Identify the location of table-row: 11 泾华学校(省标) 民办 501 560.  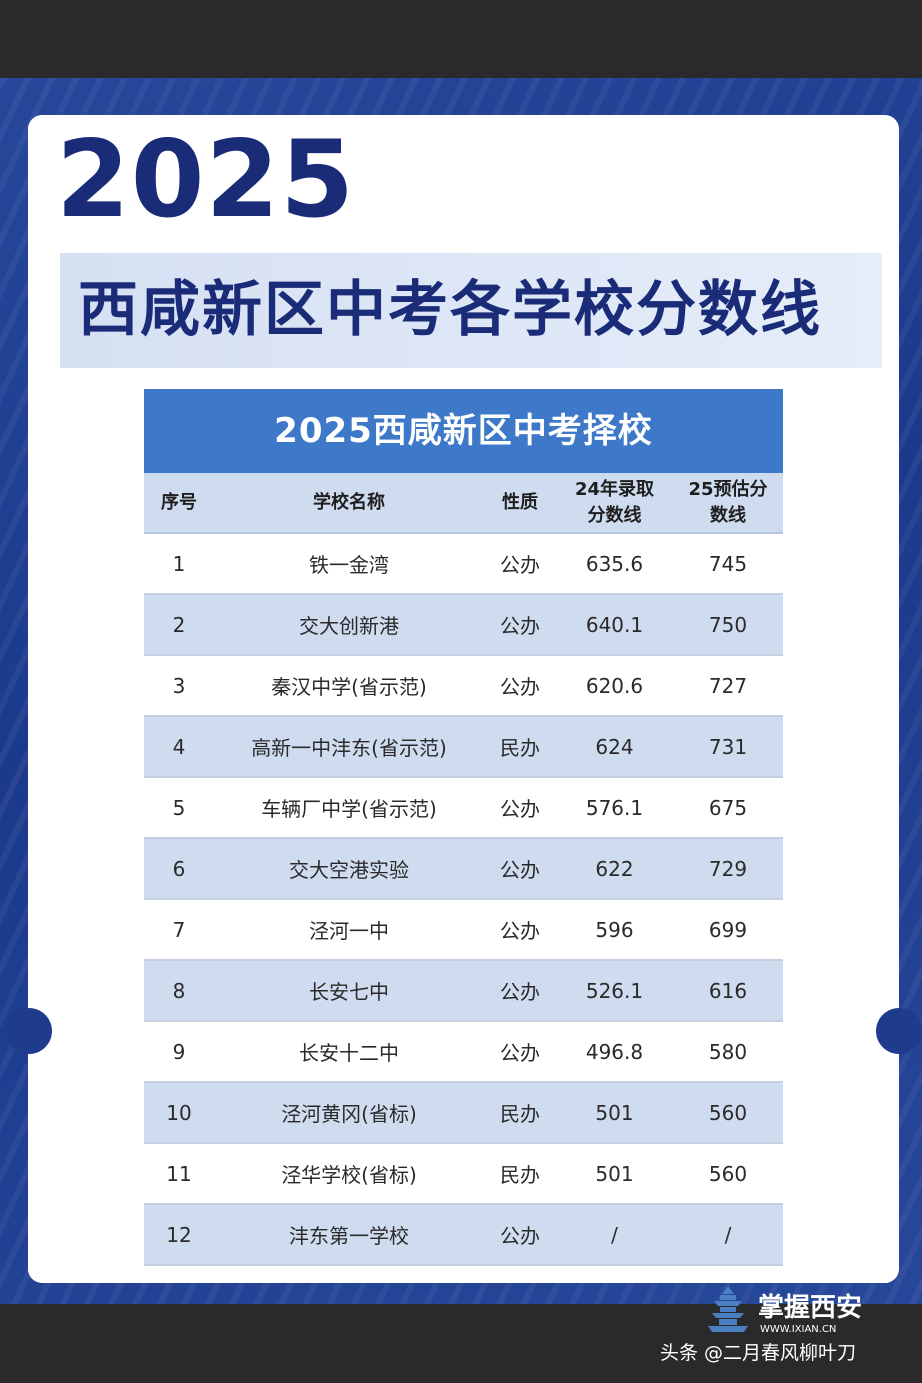
(463, 1174).